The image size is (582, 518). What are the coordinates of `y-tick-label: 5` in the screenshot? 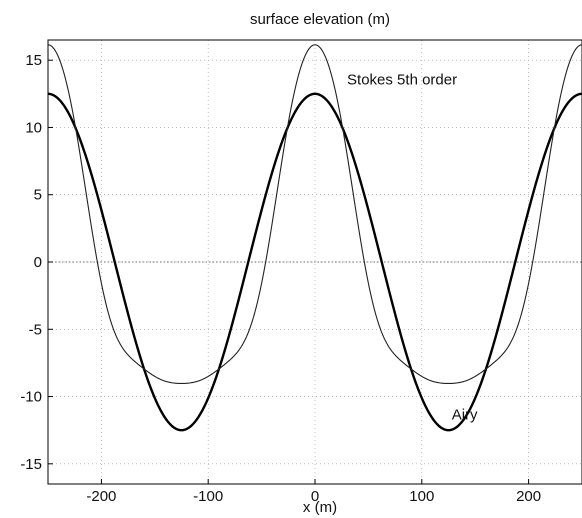 It's located at (38, 195).